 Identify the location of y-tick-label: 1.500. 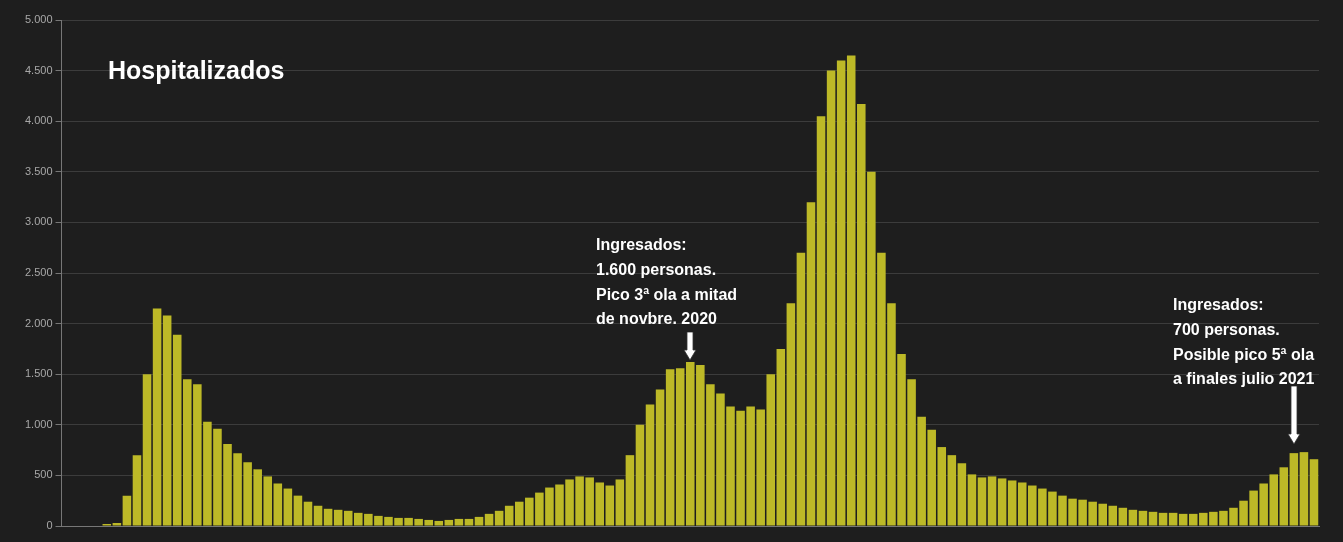
(39, 373).